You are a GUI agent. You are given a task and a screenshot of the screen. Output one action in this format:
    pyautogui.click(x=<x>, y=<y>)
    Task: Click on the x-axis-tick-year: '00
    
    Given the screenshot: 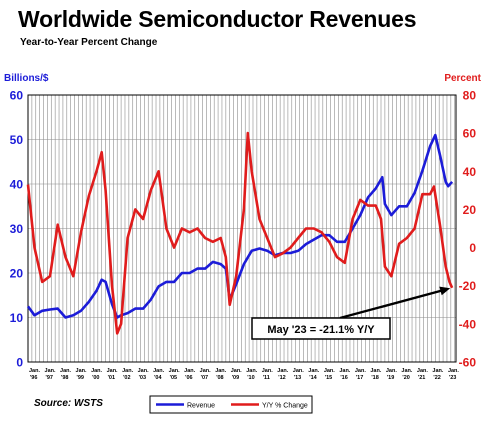 What is the action you would take?
    pyautogui.click(x=95, y=378)
    